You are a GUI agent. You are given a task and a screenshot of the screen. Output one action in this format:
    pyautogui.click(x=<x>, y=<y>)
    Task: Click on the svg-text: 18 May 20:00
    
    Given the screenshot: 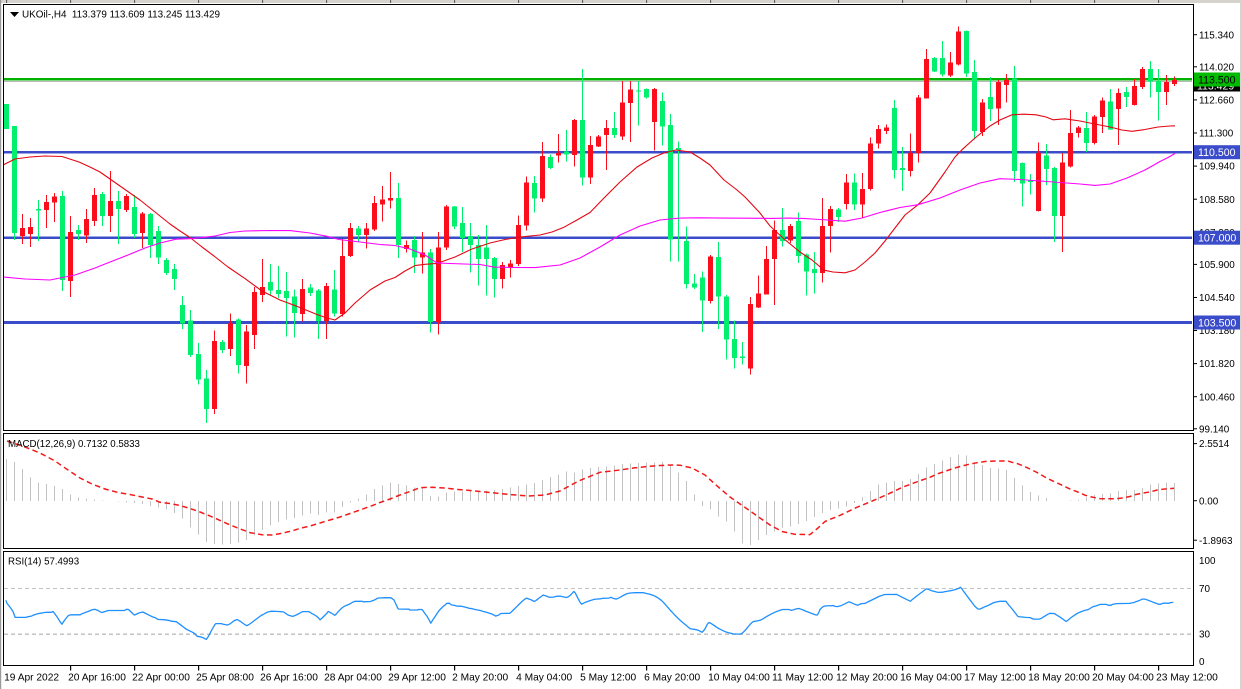 What is the action you would take?
    pyautogui.click(x=1059, y=678)
    